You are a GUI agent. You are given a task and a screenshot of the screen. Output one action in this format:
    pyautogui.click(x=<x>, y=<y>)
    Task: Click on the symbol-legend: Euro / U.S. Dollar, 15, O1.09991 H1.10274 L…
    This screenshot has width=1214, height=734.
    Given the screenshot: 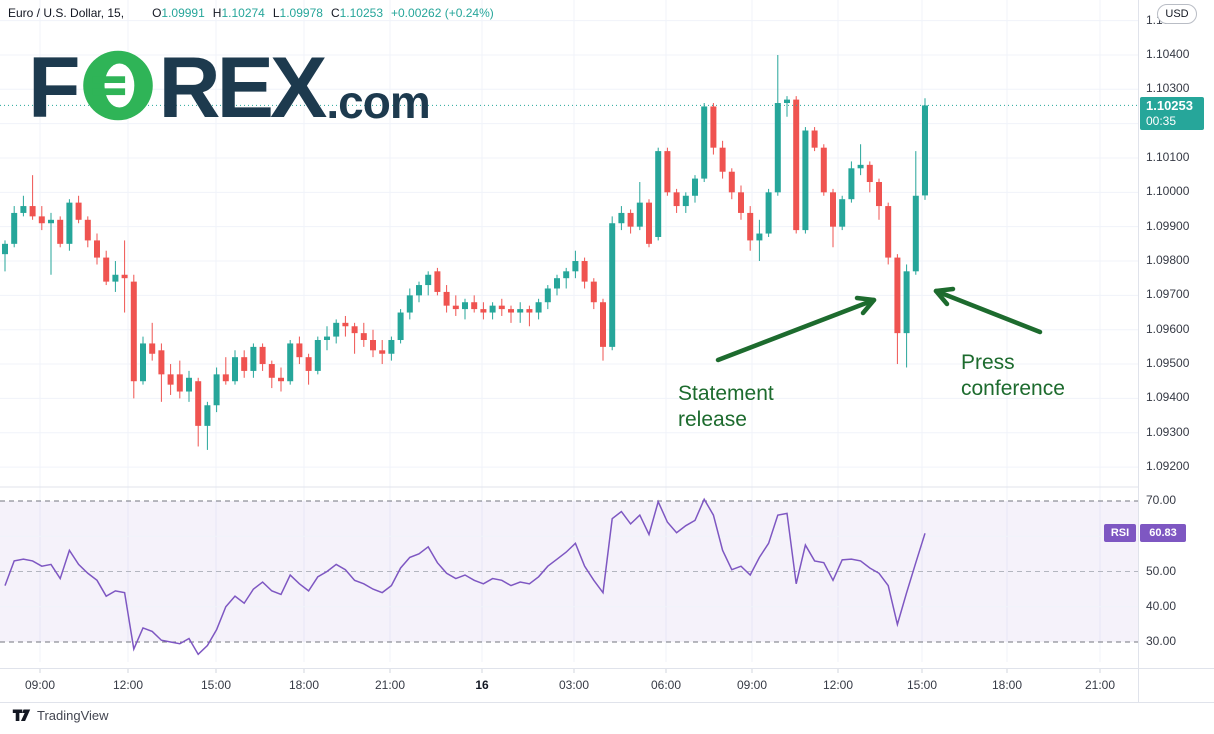 What is the action you would take?
    pyautogui.click(x=251, y=13)
    